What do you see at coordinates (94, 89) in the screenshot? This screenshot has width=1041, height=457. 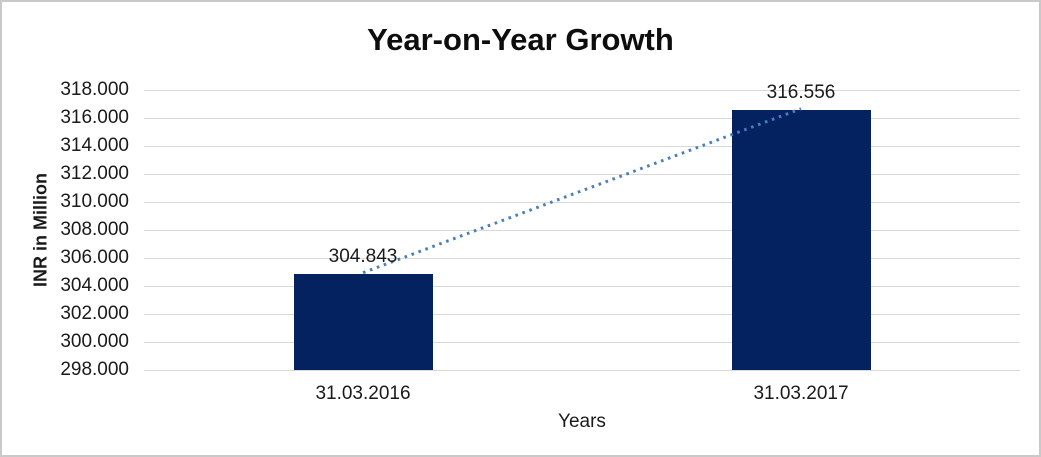 I see `y-tick-label: 318.000` at bounding box center [94, 89].